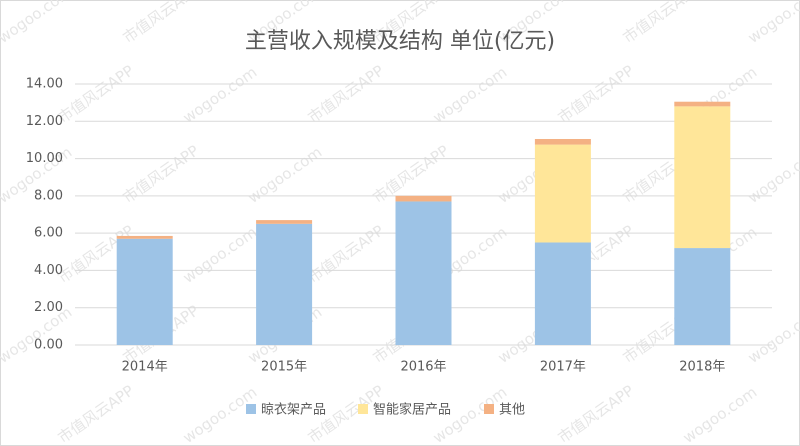 The image size is (800, 446). Describe the element at coordinates (44, 84) in the screenshot. I see `y-tick-label: 14.00` at that location.